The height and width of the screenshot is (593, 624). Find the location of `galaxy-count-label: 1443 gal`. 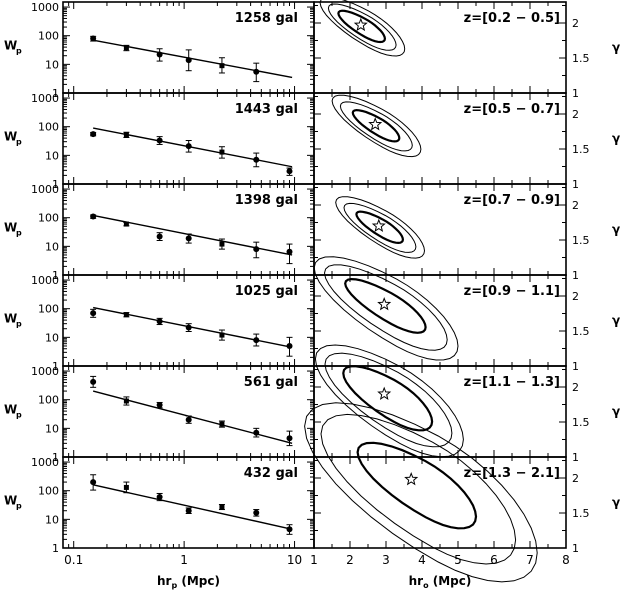

galaxy-count-label: 1443 gal is located at coordinates (266, 109).